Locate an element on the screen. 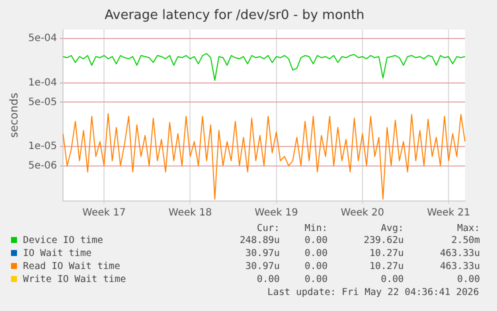  text: Avg: is located at coordinates (392, 228).